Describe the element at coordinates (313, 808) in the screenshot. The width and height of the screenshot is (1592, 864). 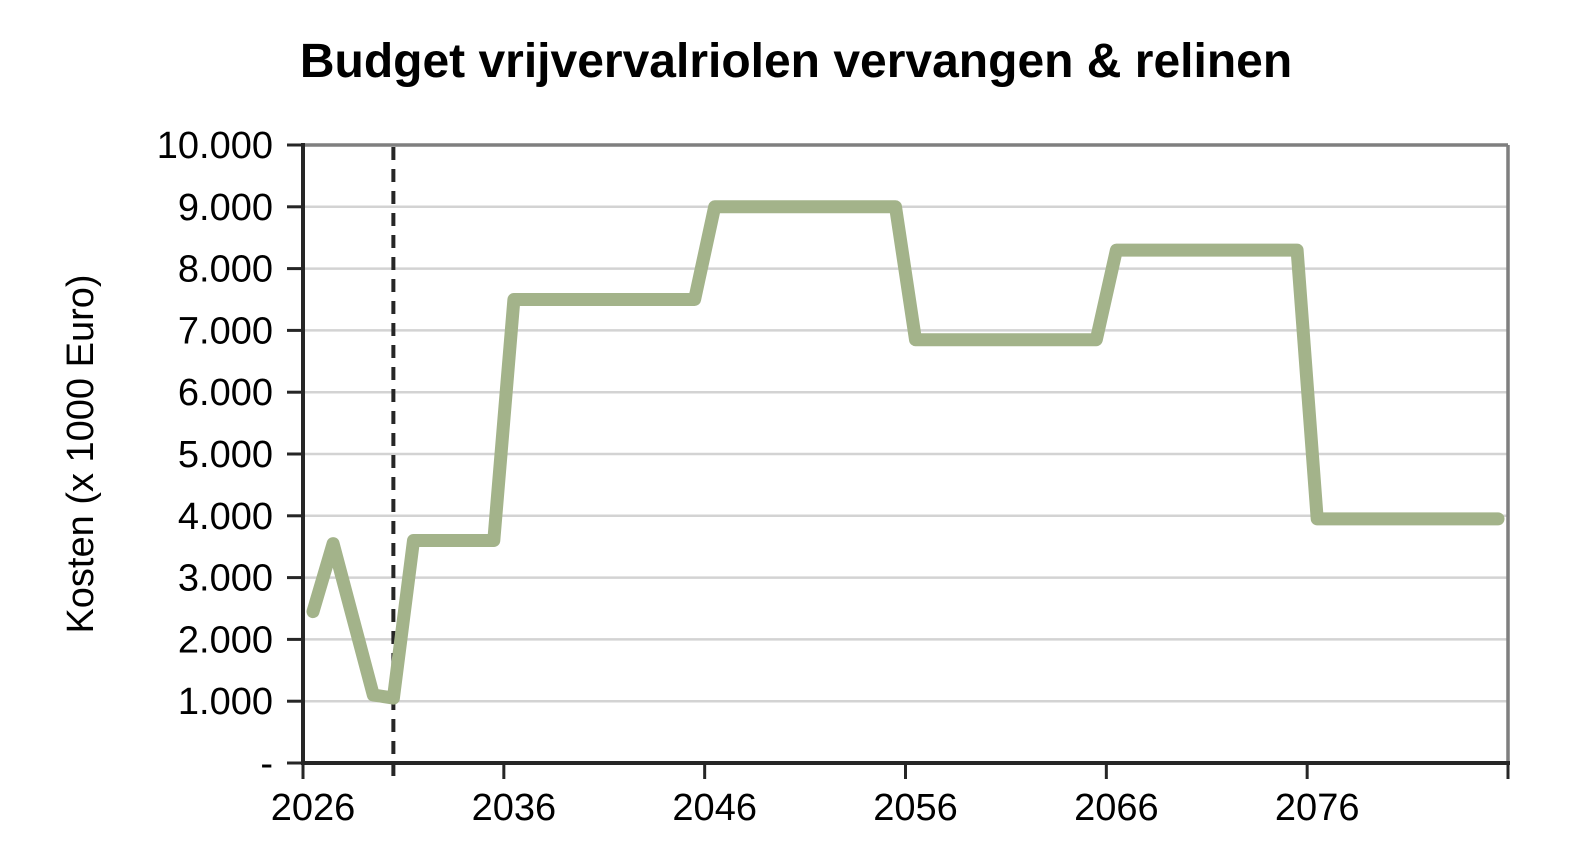
I see `x-tick-label: 2026` at that location.